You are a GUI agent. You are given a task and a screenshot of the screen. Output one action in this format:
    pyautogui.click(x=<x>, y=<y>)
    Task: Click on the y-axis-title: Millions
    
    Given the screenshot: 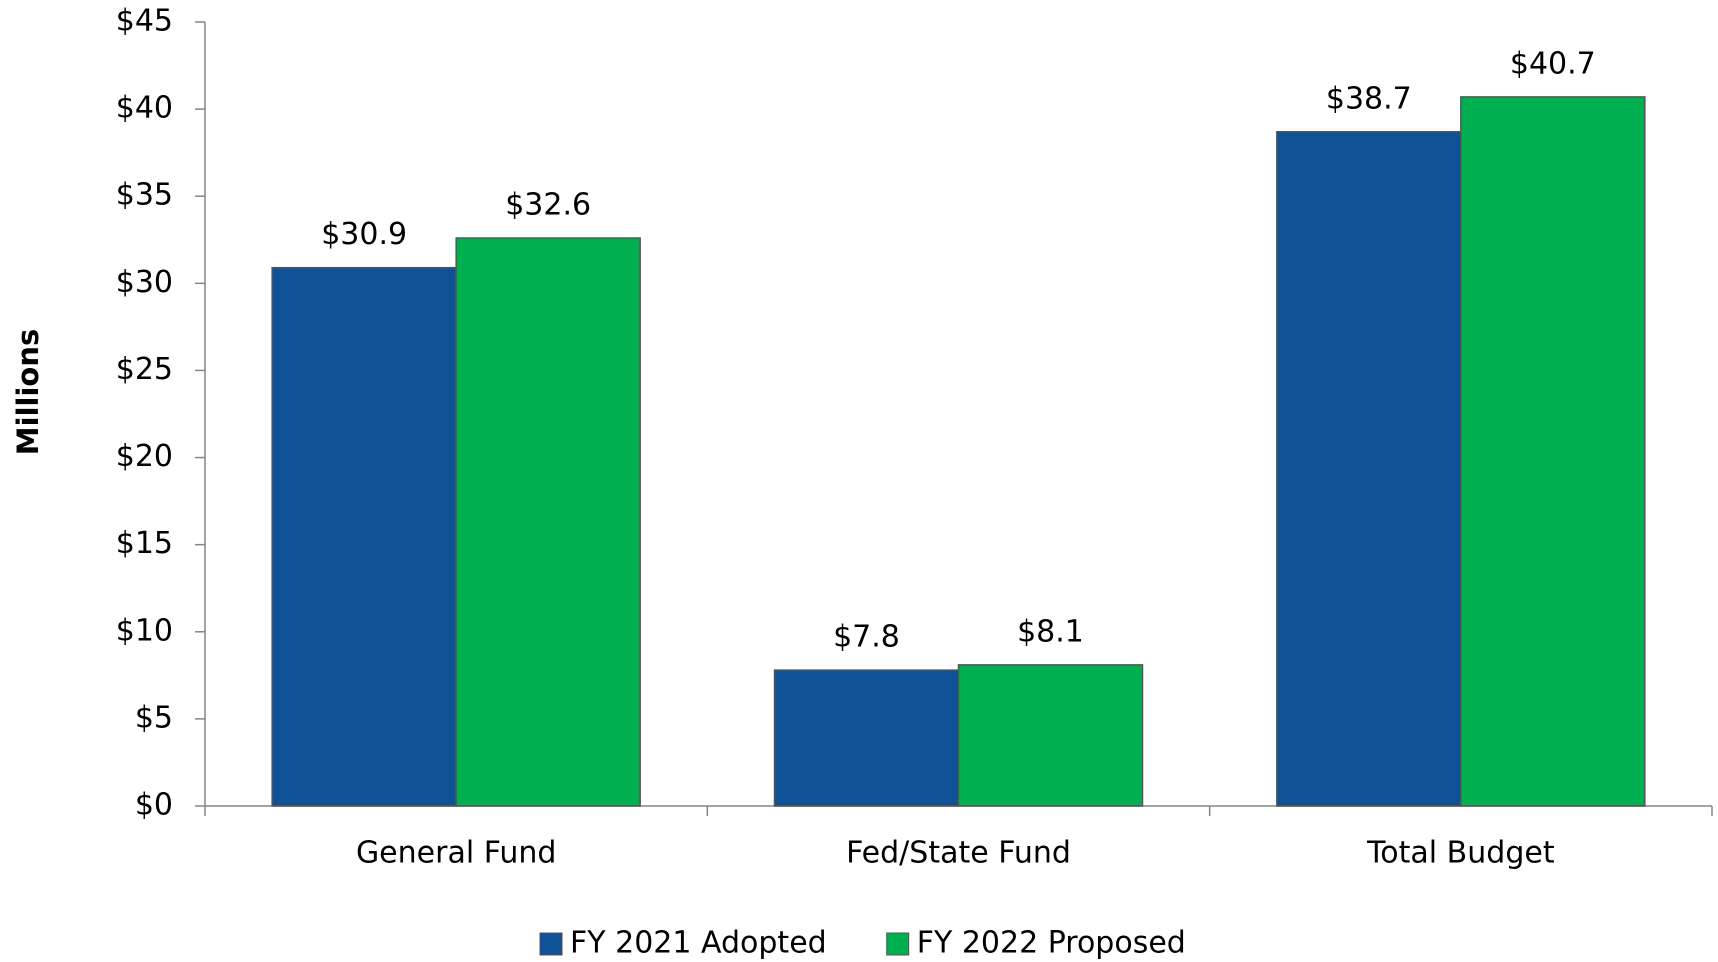 What is the action you would take?
    pyautogui.click(x=28, y=392)
    